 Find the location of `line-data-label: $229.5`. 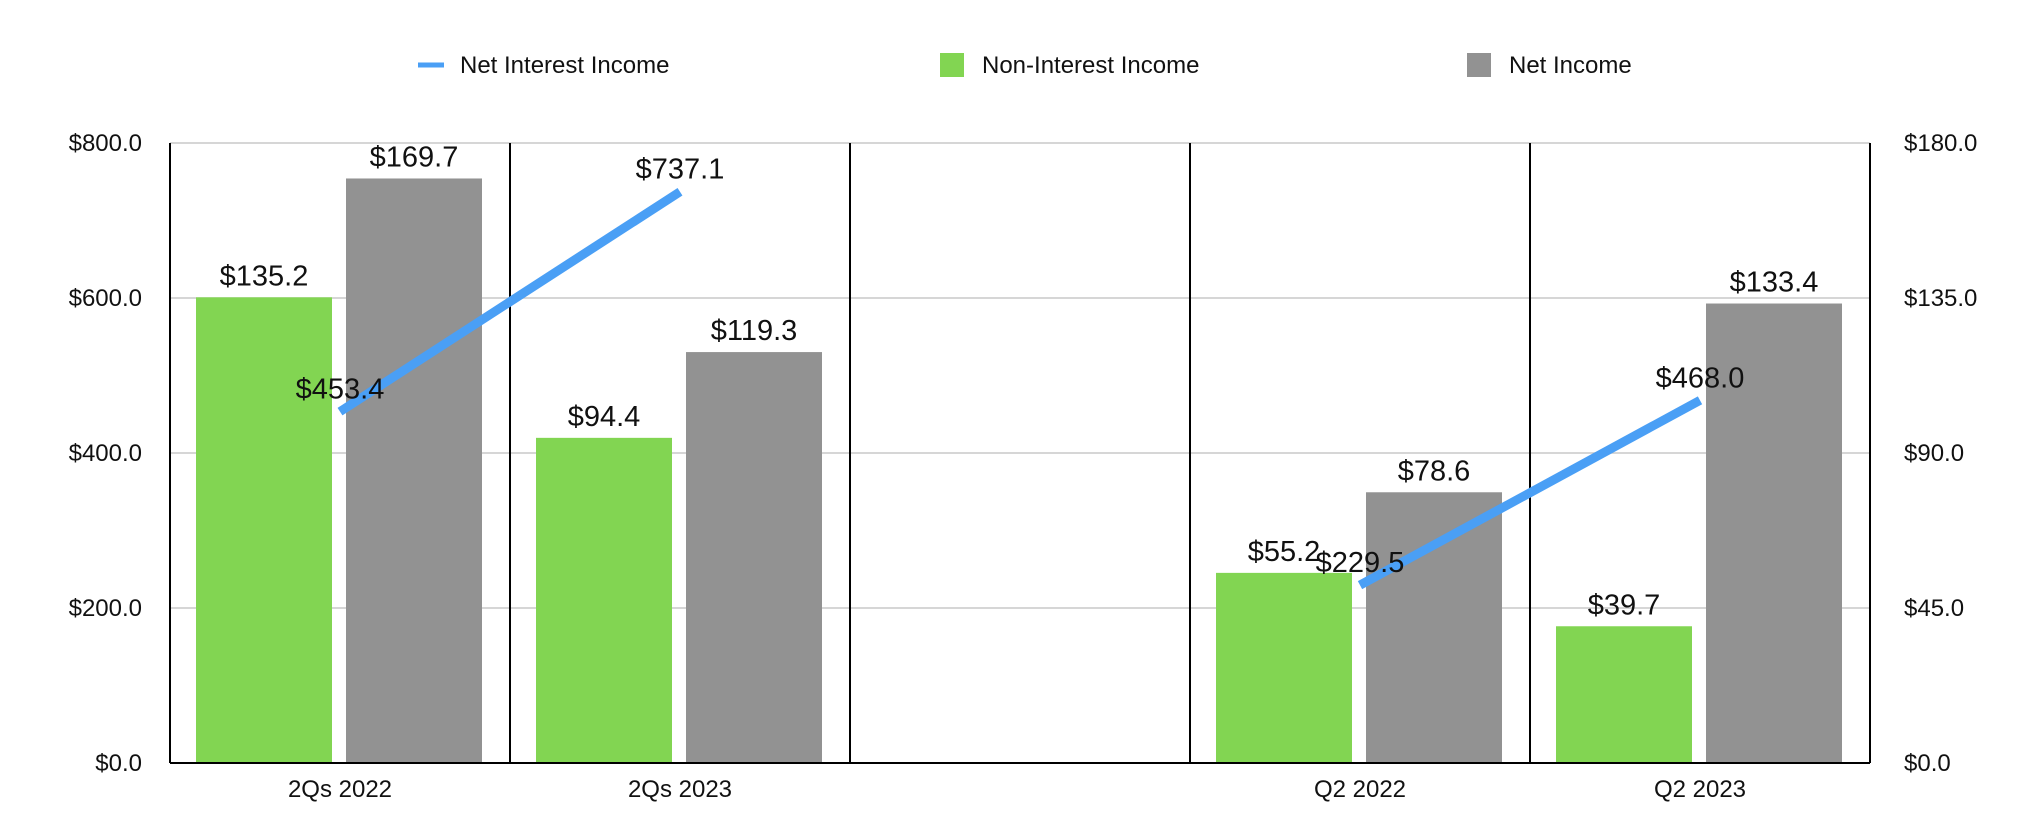

line-data-label: $229.5 is located at coordinates (1360, 563).